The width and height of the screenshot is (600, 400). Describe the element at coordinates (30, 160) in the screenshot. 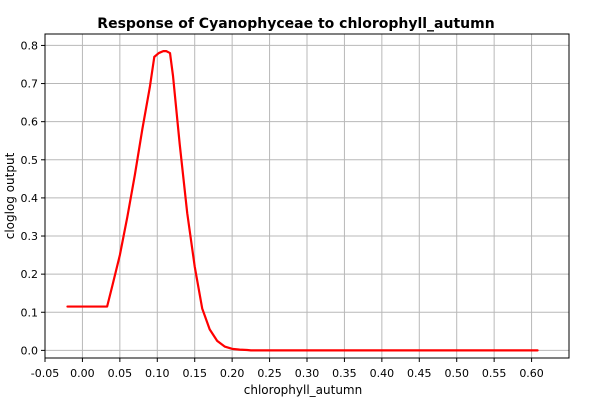

I see `y-tick-label: 0.5` at that location.